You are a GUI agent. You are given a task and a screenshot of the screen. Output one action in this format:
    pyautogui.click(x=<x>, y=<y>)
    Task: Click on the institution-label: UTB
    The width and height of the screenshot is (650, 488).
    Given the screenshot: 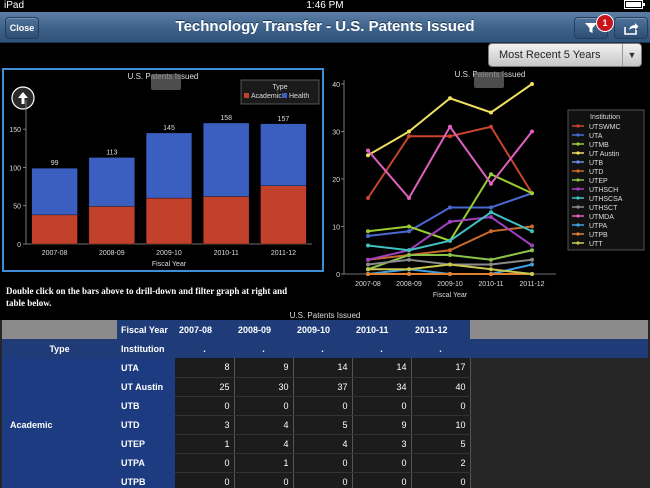 What is the action you would take?
    pyautogui.click(x=146, y=405)
    